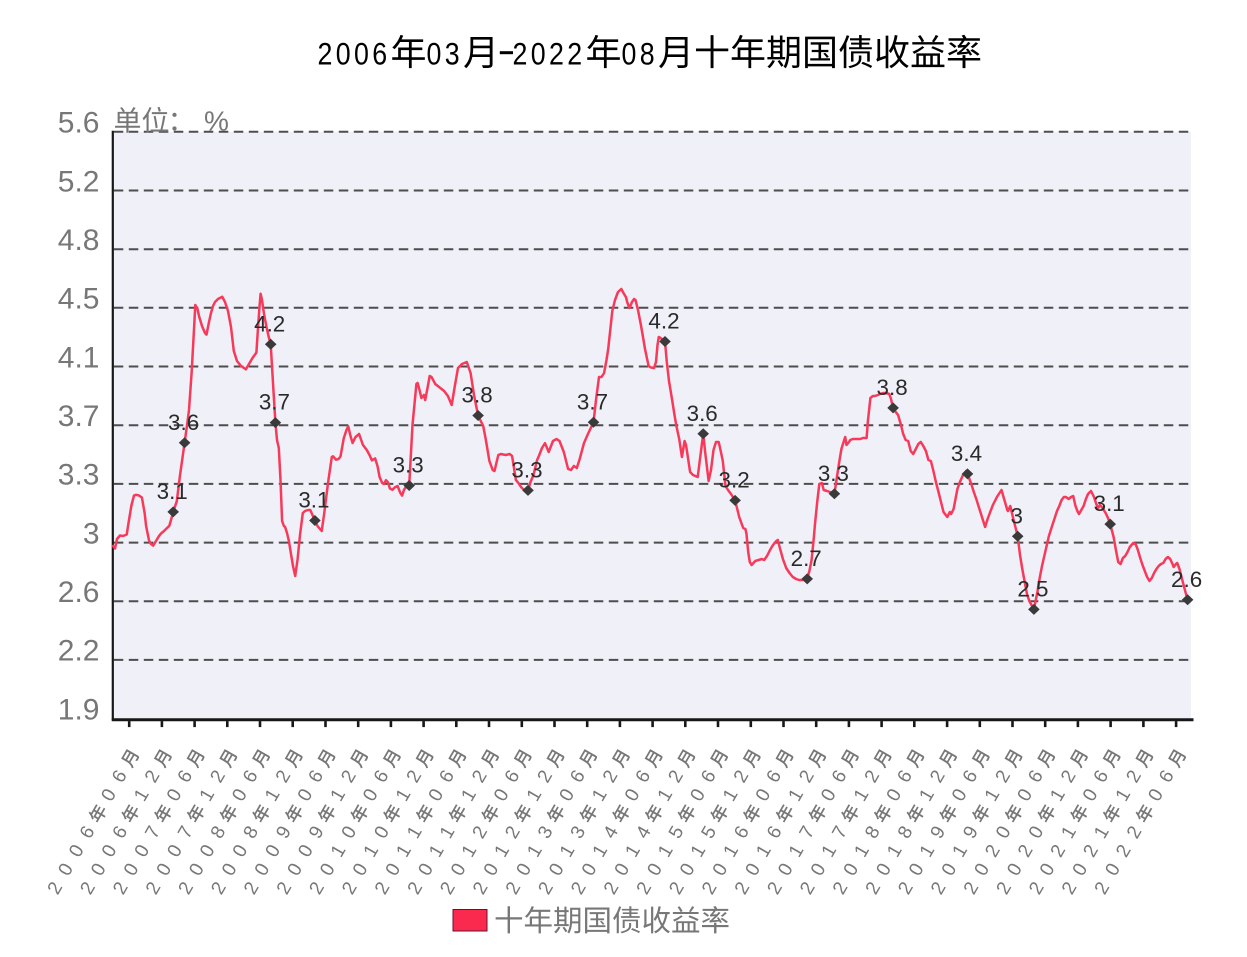 The width and height of the screenshot is (1247, 957). I want to click on svg-text: 5.2, so click(79, 181).